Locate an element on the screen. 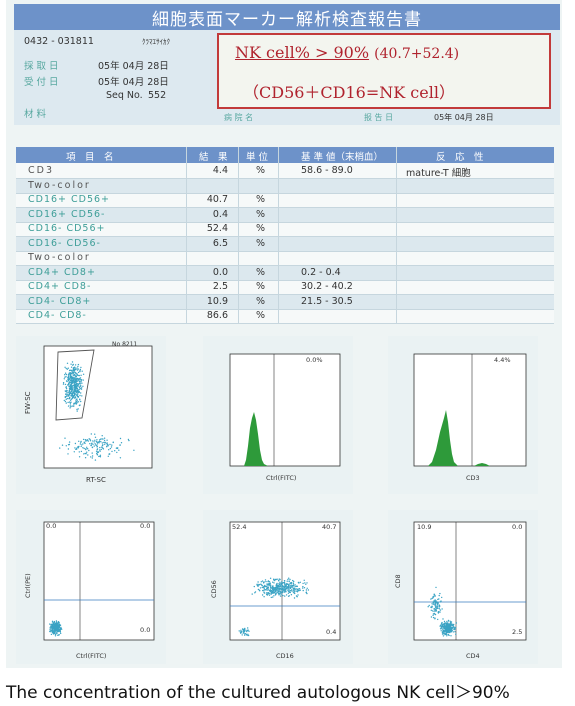 This screenshot has width=575, height=706. row-reference: 58.6 - 89.0 is located at coordinates (327, 170).